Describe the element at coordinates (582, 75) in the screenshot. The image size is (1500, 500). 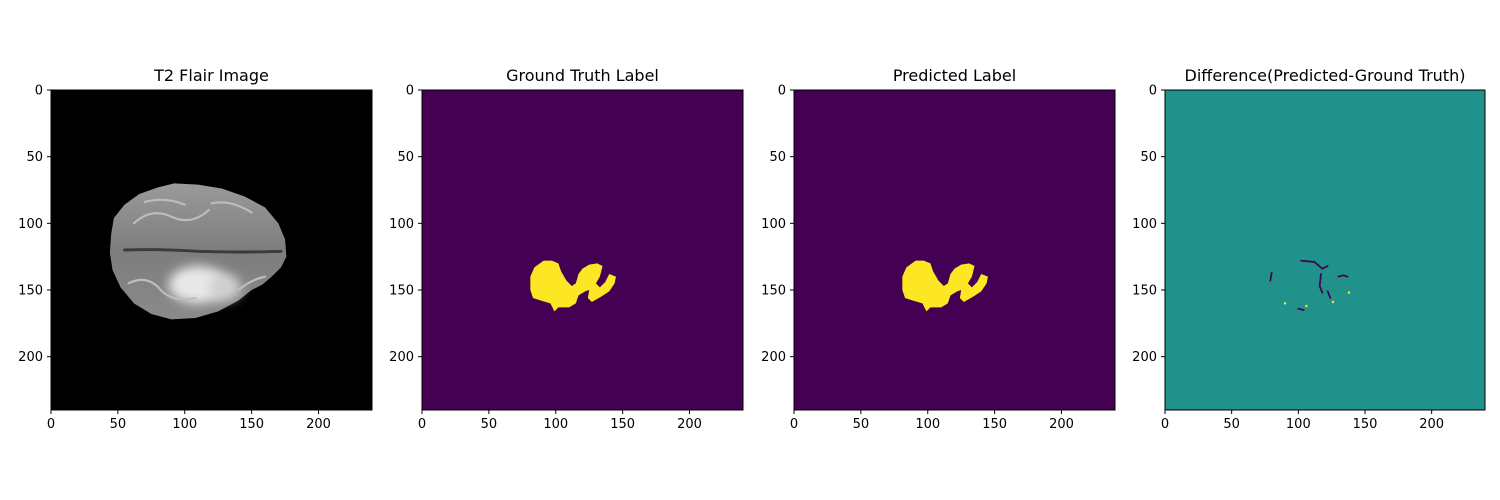
I see `chart-title: Ground Truth Label` at that location.